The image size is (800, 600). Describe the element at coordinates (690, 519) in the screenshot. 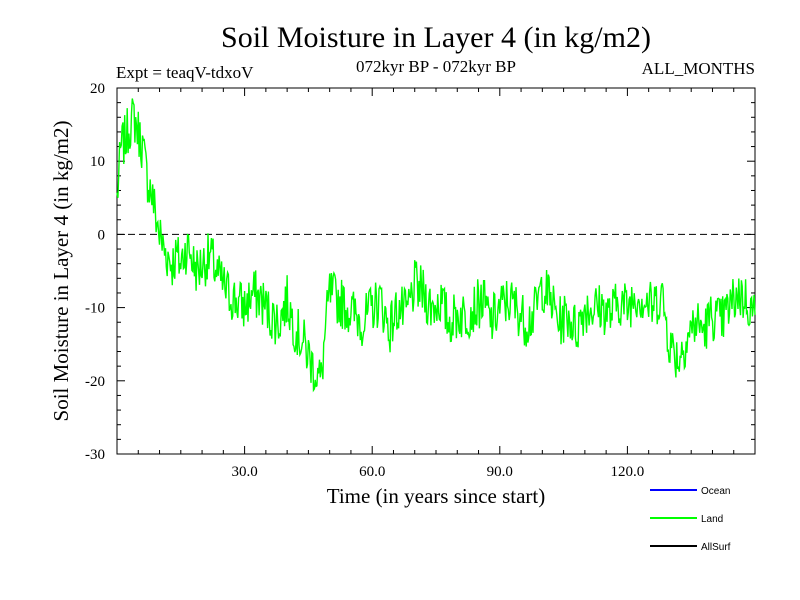

I see `legend: Ocean Land AllSurf` at that location.